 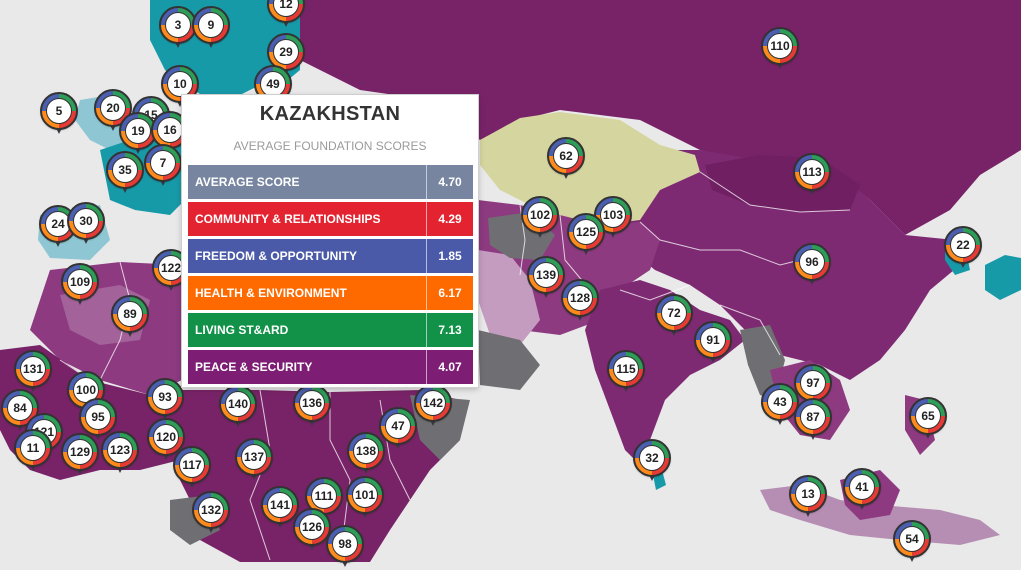 What do you see at coordinates (813, 420) in the screenshot?
I see `map-marker-pin: 87` at bounding box center [813, 420].